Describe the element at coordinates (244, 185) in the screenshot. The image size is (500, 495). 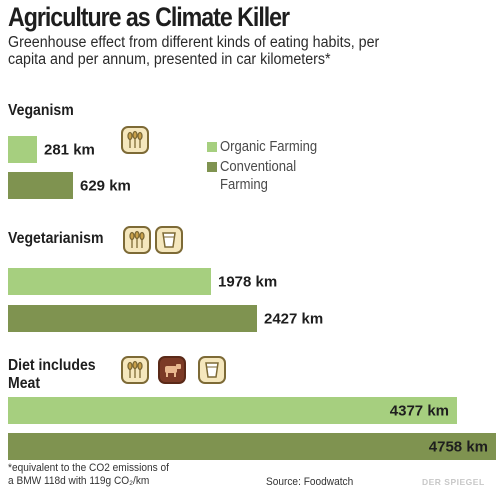
I see `legend-label-conventional-line2: Farming` at that location.